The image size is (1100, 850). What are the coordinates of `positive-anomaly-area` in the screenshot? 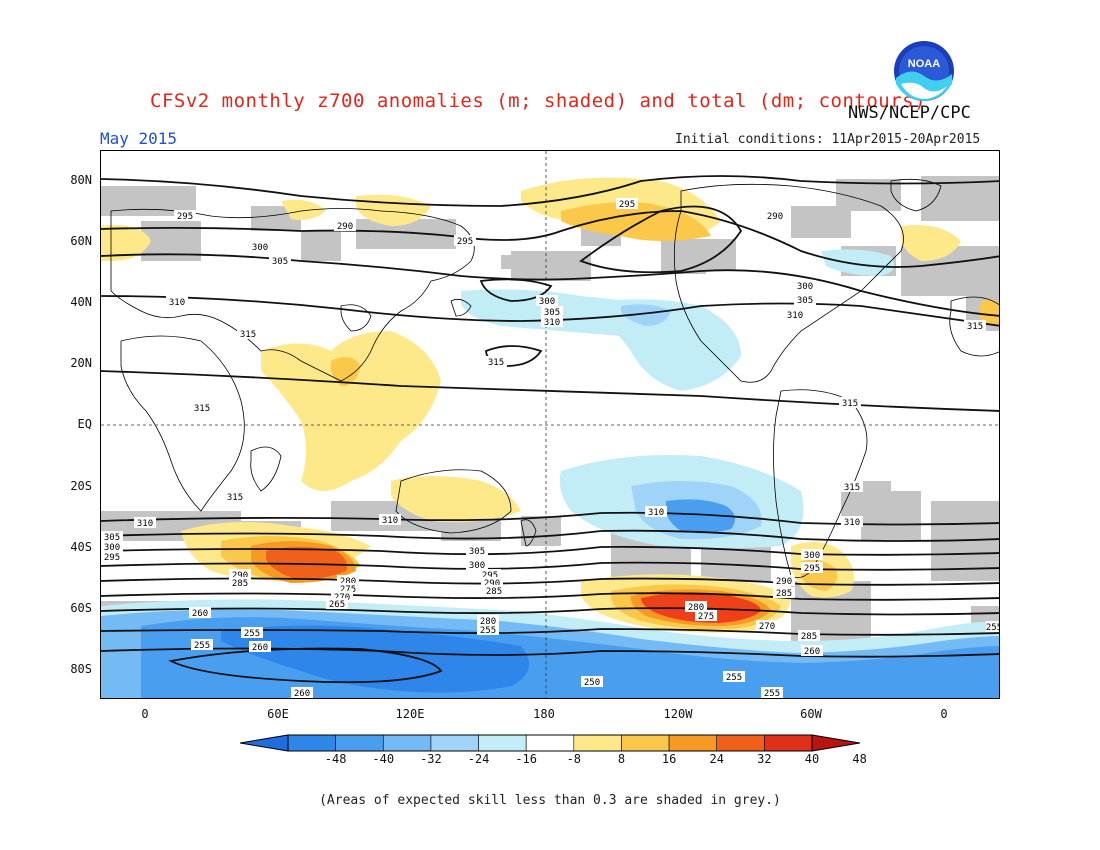 It's located at (345, 371).